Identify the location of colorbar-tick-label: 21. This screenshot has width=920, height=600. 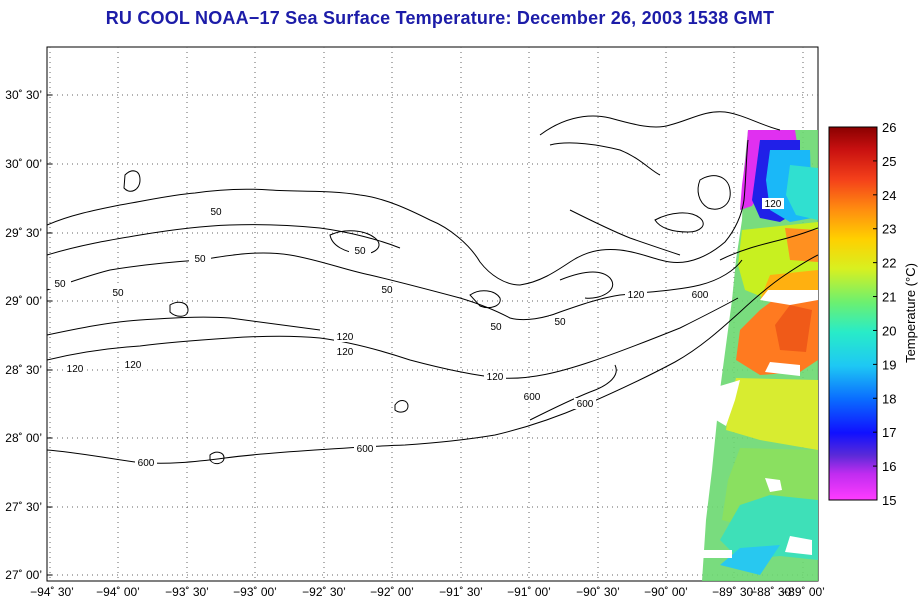
(889, 297).